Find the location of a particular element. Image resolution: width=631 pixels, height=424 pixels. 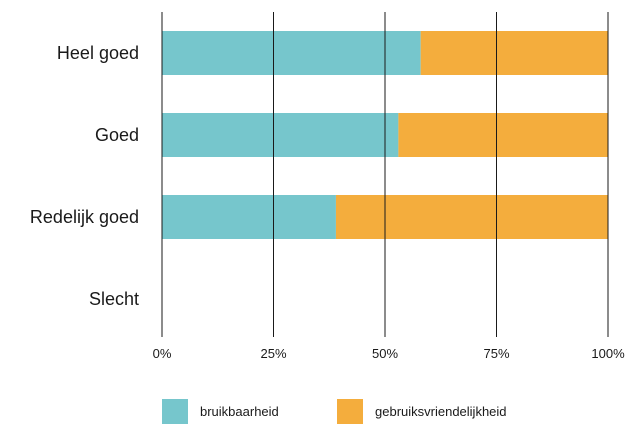

category-label: Goed is located at coordinates (117, 135).